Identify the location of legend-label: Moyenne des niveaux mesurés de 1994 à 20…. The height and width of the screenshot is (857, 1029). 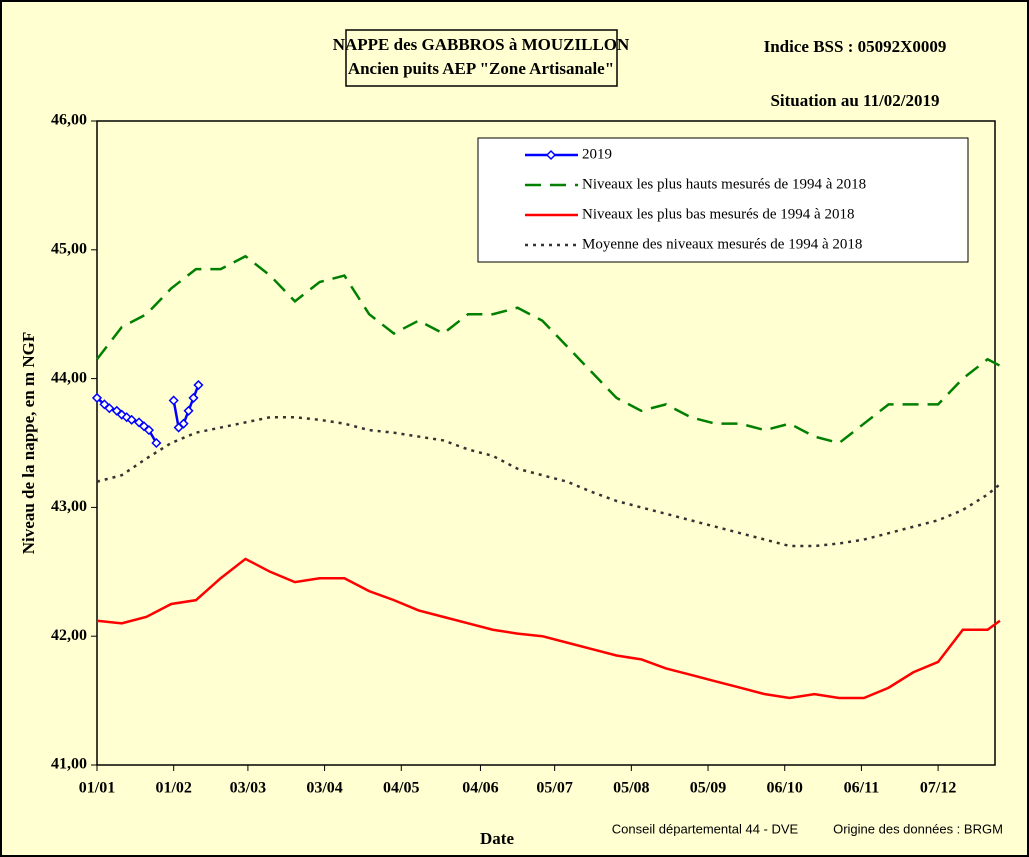
(722, 244).